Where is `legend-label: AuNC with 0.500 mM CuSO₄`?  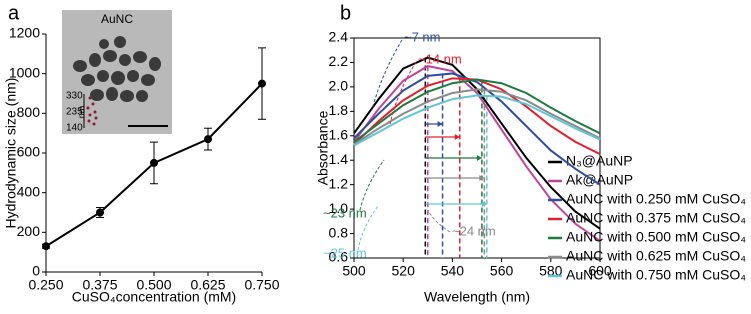
legend-label: AuNC with 0.500 mM CuSO₄ is located at coordinates (656, 237).